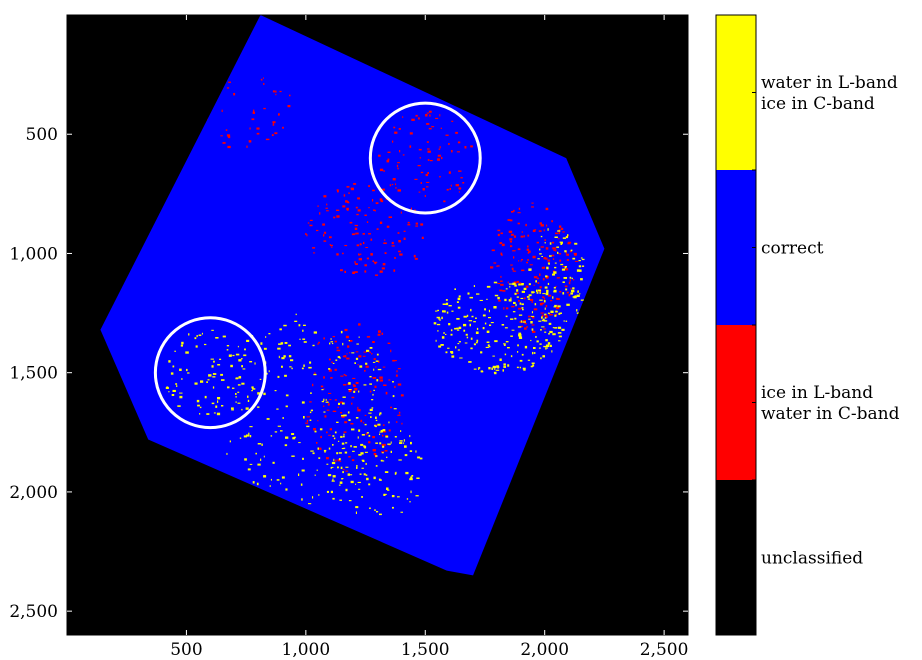 The width and height of the screenshot is (922, 660). I want to click on colorbar-label-water_l_ice_c: water in L-band, so click(829, 83).